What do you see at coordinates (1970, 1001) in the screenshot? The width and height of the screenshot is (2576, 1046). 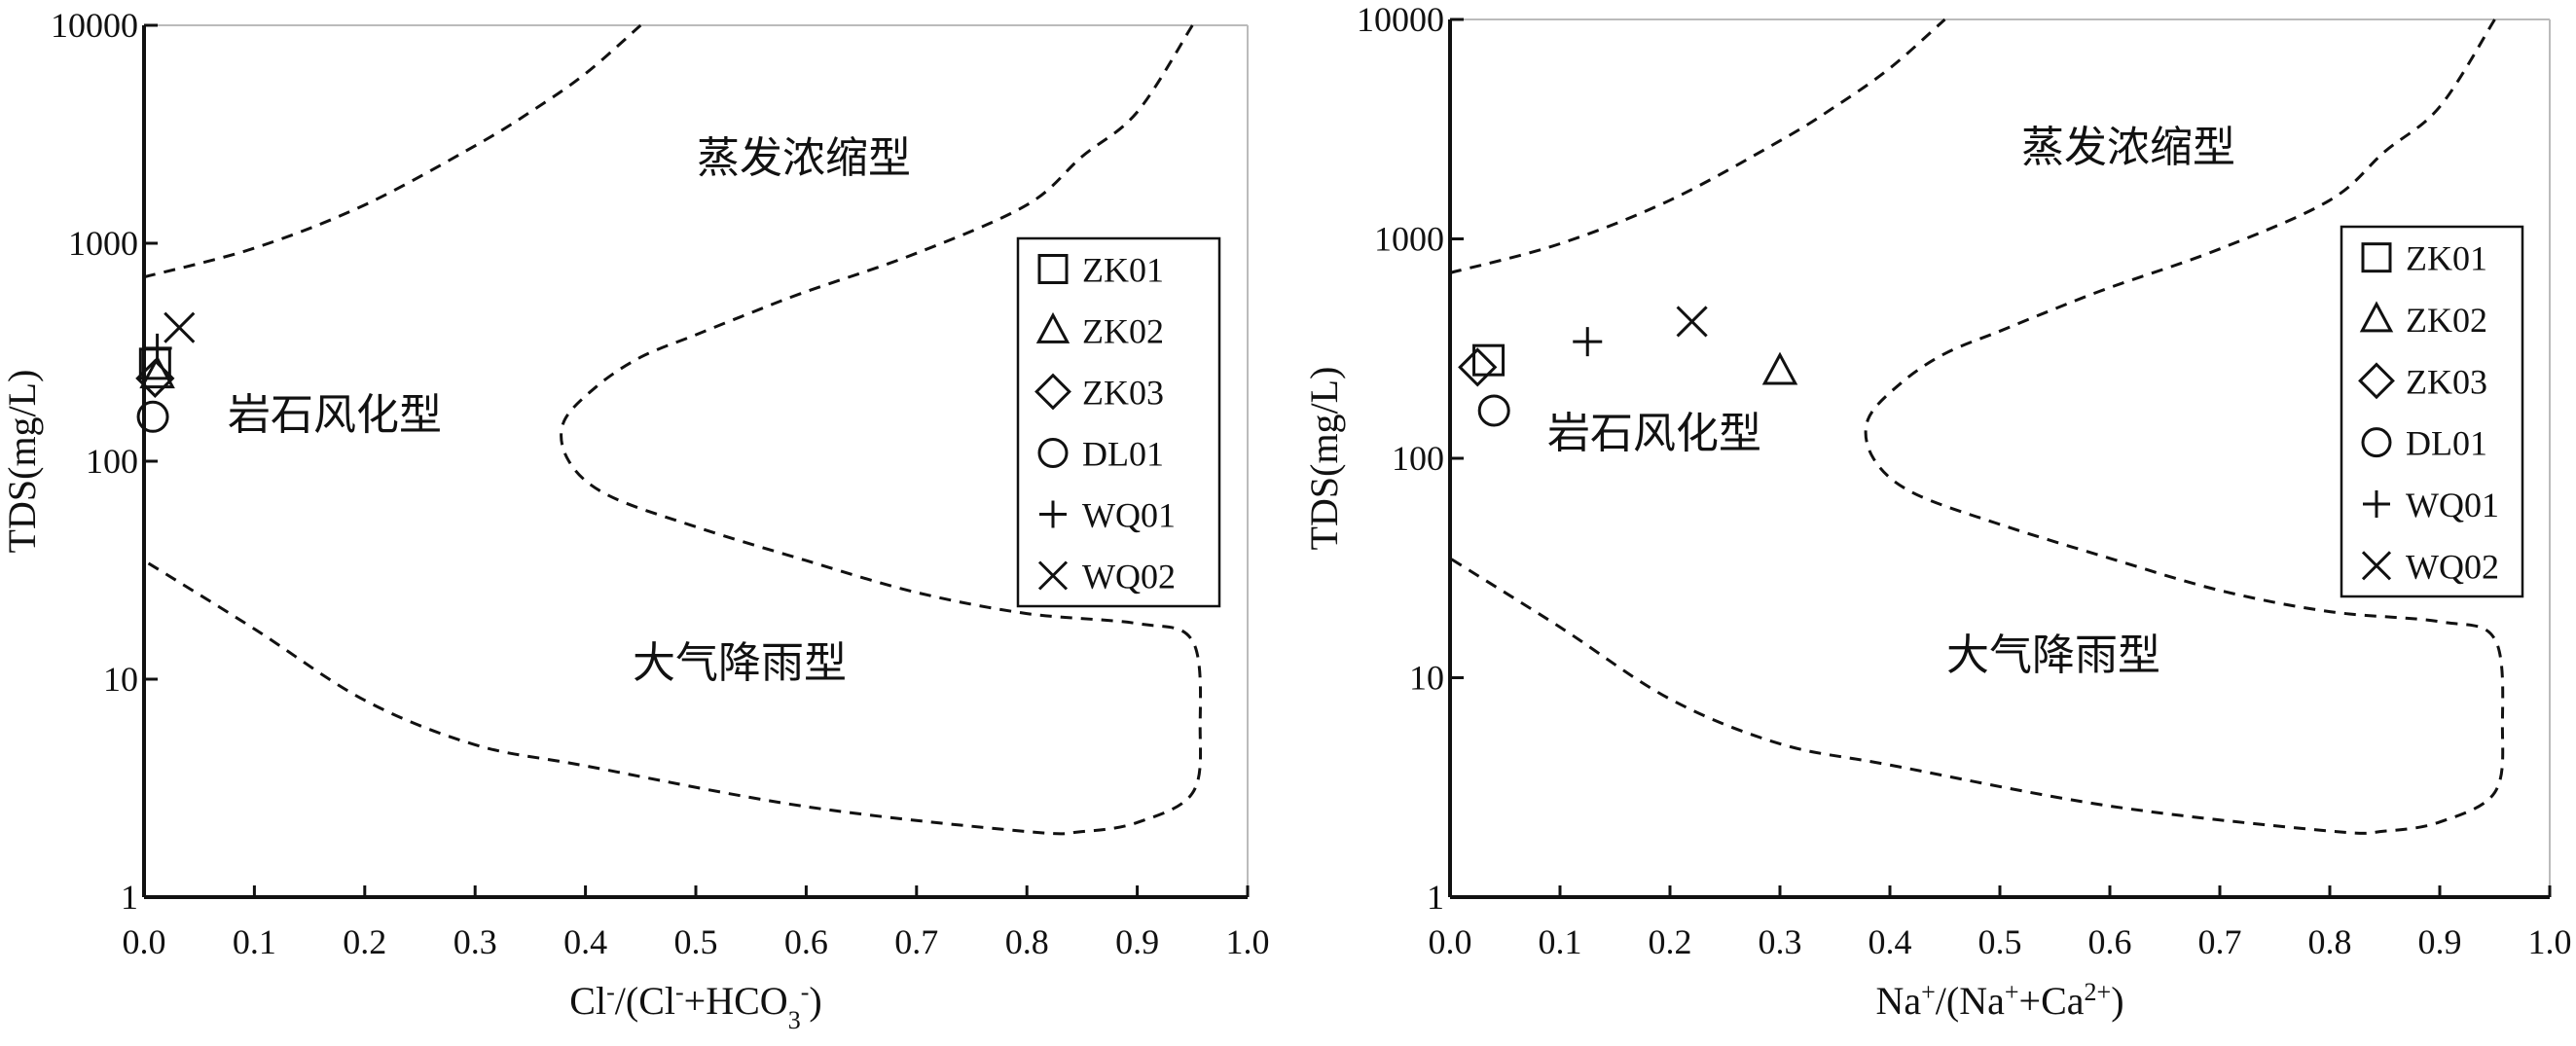 I see `x-axis-title-part: /(Na` at bounding box center [1970, 1001].